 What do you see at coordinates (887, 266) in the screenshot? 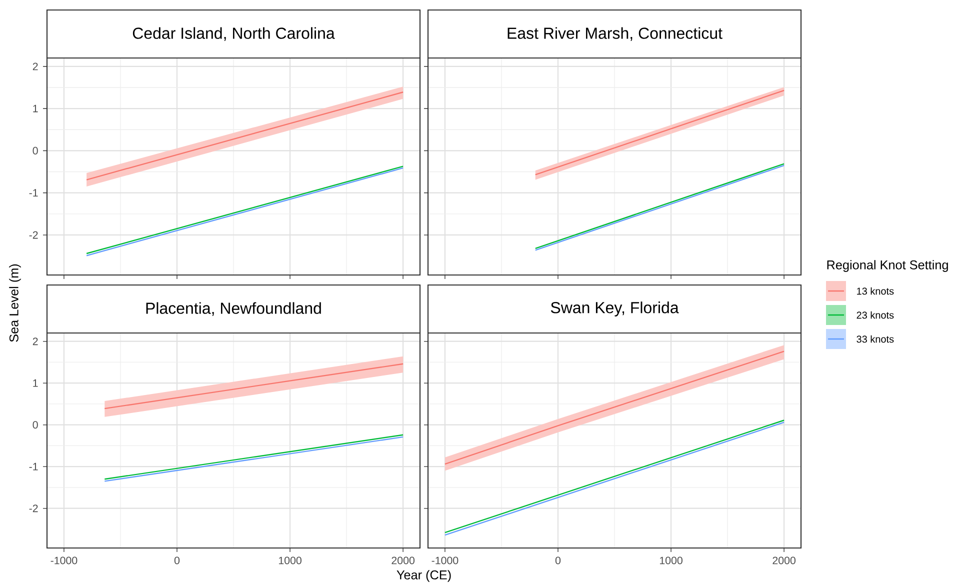
I see `legend-title: Regional Knot Setting` at bounding box center [887, 266].